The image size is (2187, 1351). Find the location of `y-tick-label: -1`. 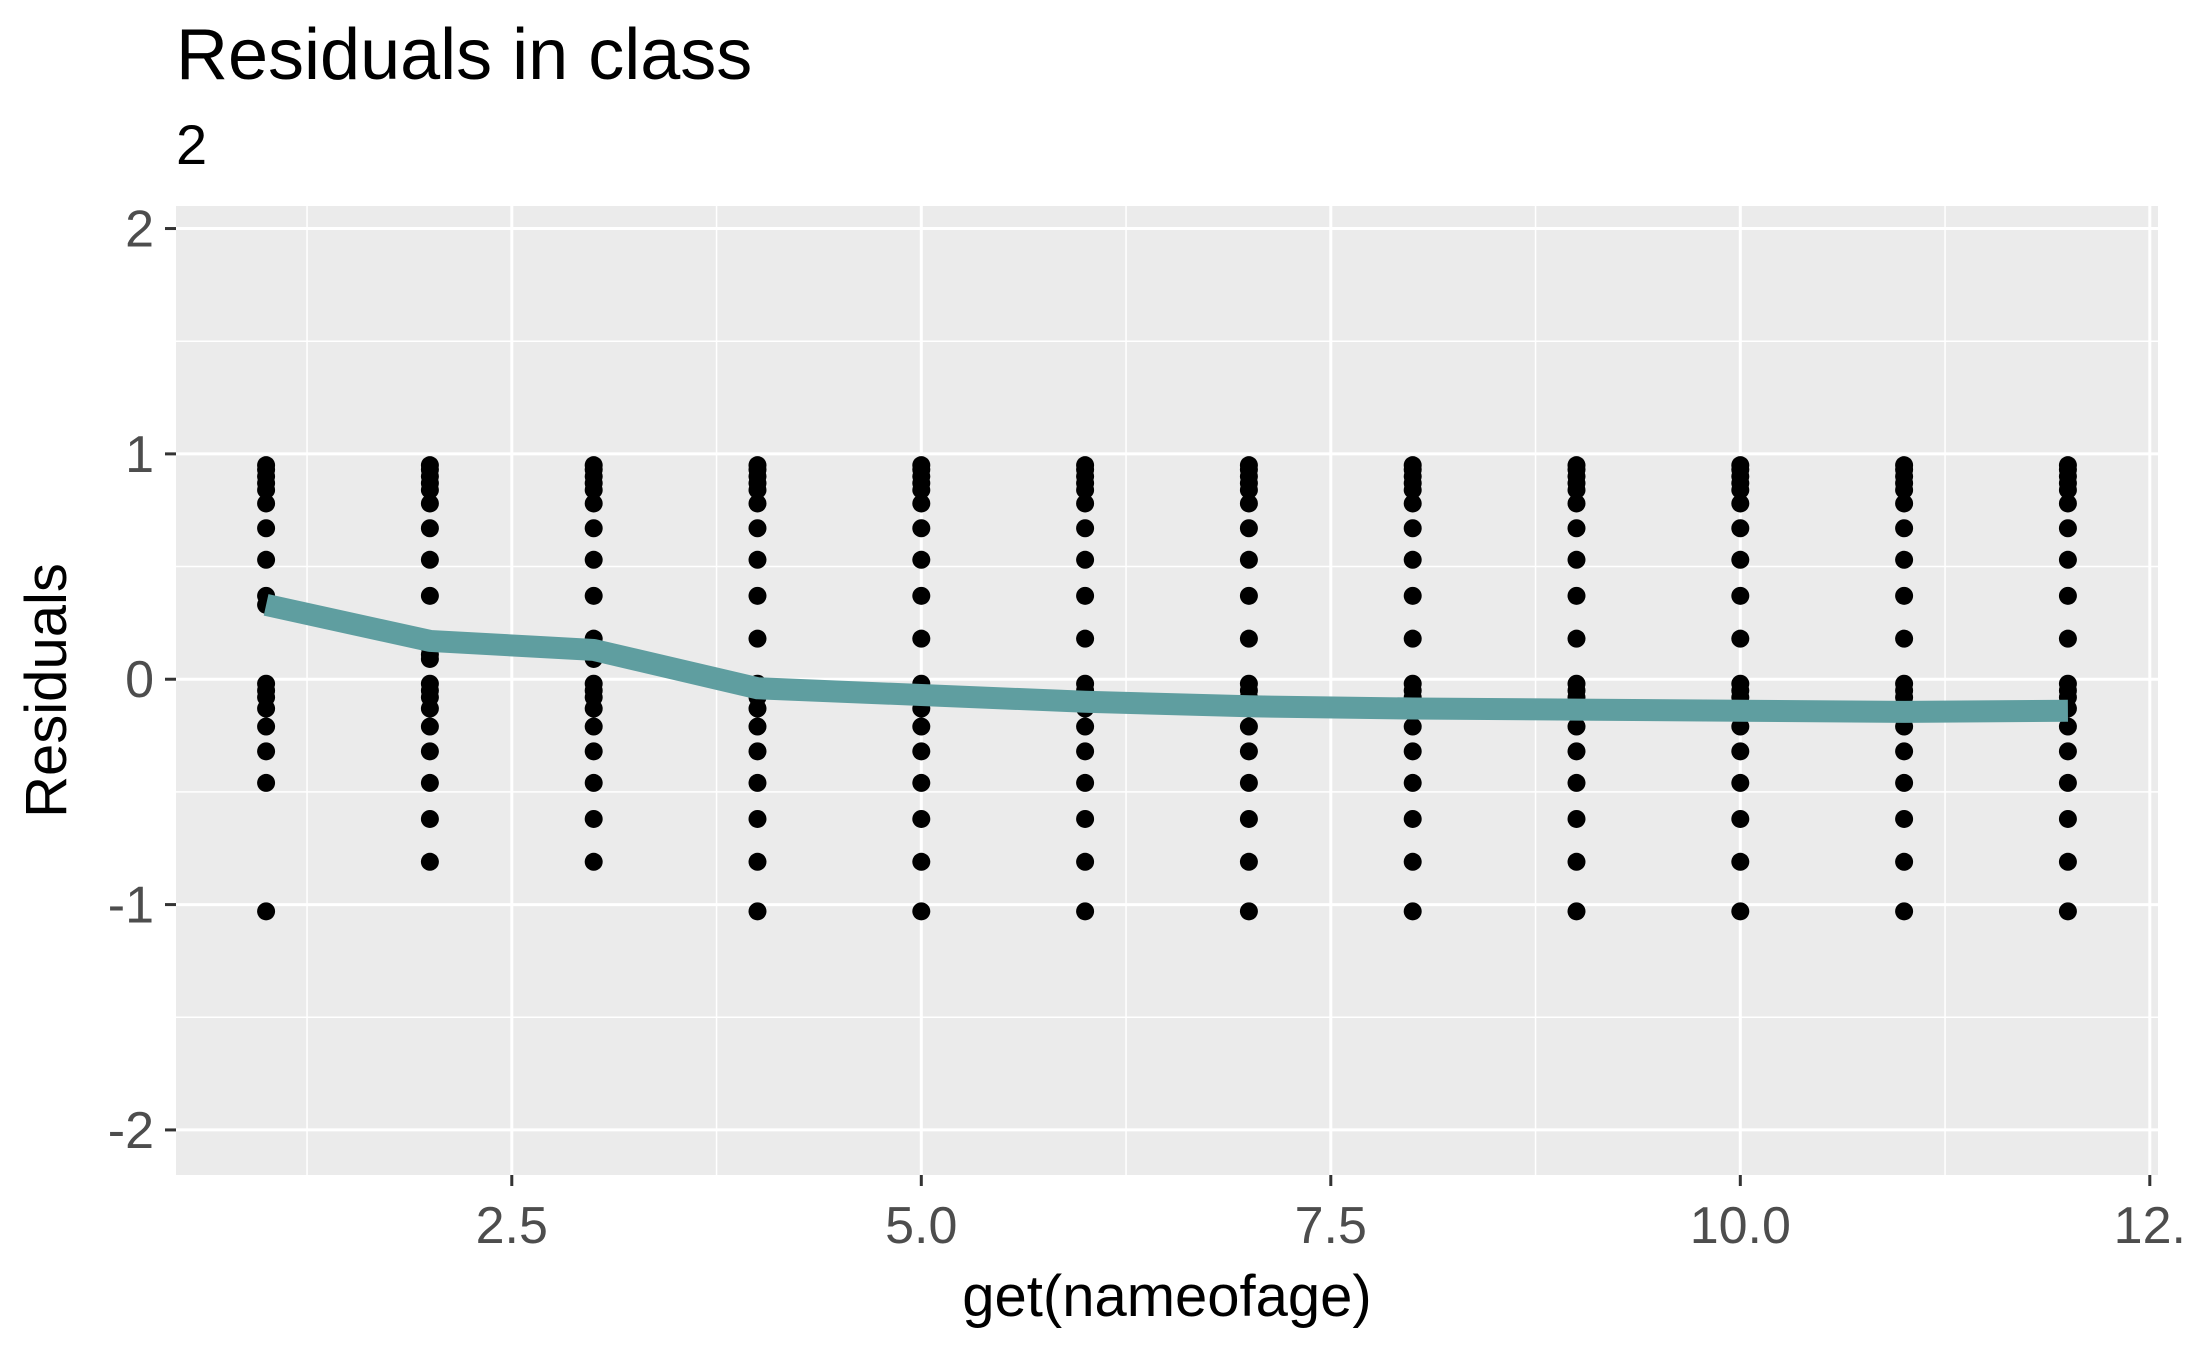

y-tick-label: -1 is located at coordinates (131, 906).